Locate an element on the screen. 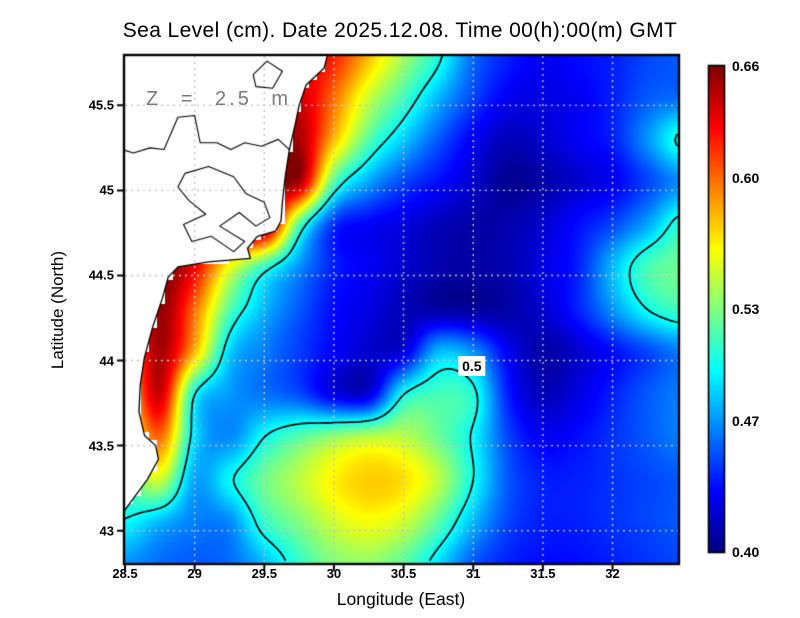  x-tick-label: 32 is located at coordinates (612, 573).